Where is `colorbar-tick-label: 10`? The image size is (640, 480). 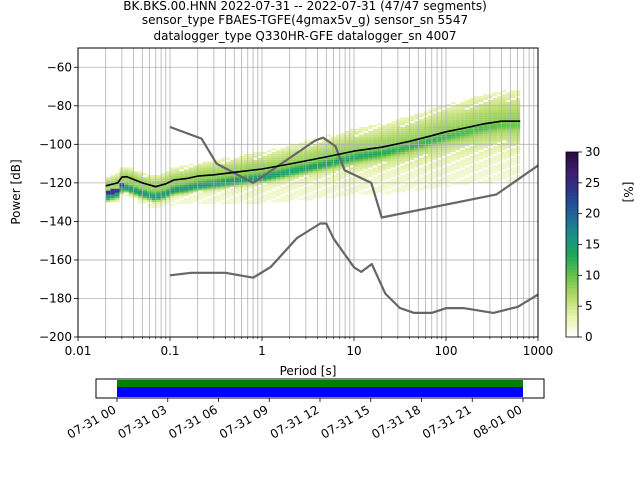 colorbar-tick-label: 10 is located at coordinates (592, 275).